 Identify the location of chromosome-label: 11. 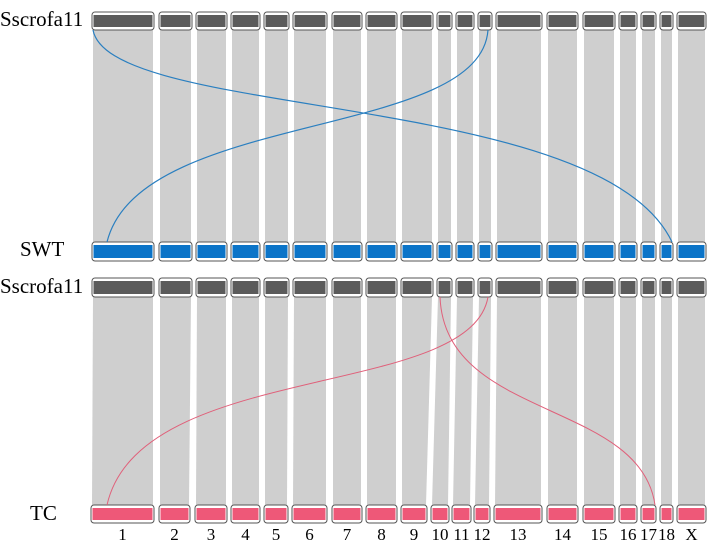
(461, 534).